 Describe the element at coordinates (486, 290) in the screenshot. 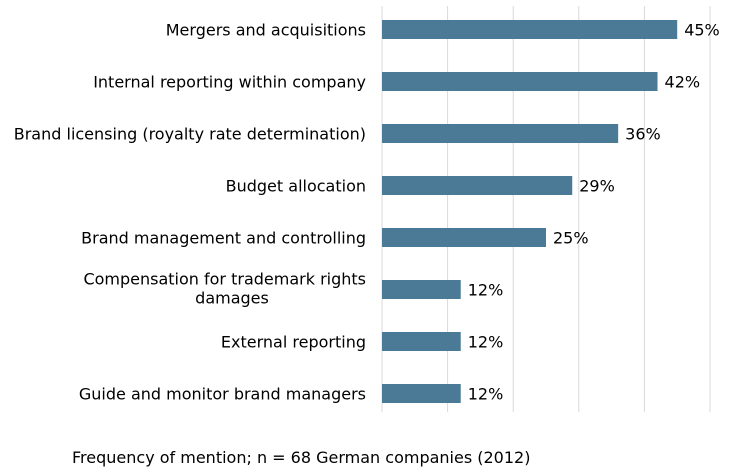

I see `value-label-6: 12%` at that location.